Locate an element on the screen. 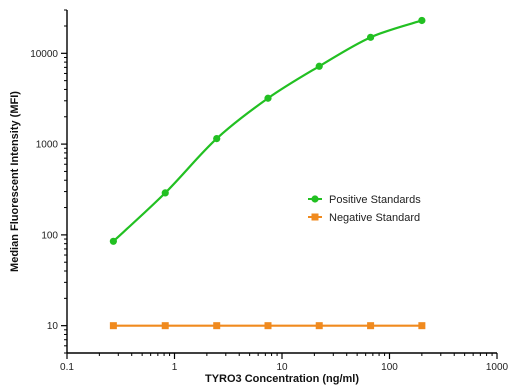 The image size is (517, 389). x-axis-title: TYRO3 Concentration (ng/ml) is located at coordinates (282, 379).